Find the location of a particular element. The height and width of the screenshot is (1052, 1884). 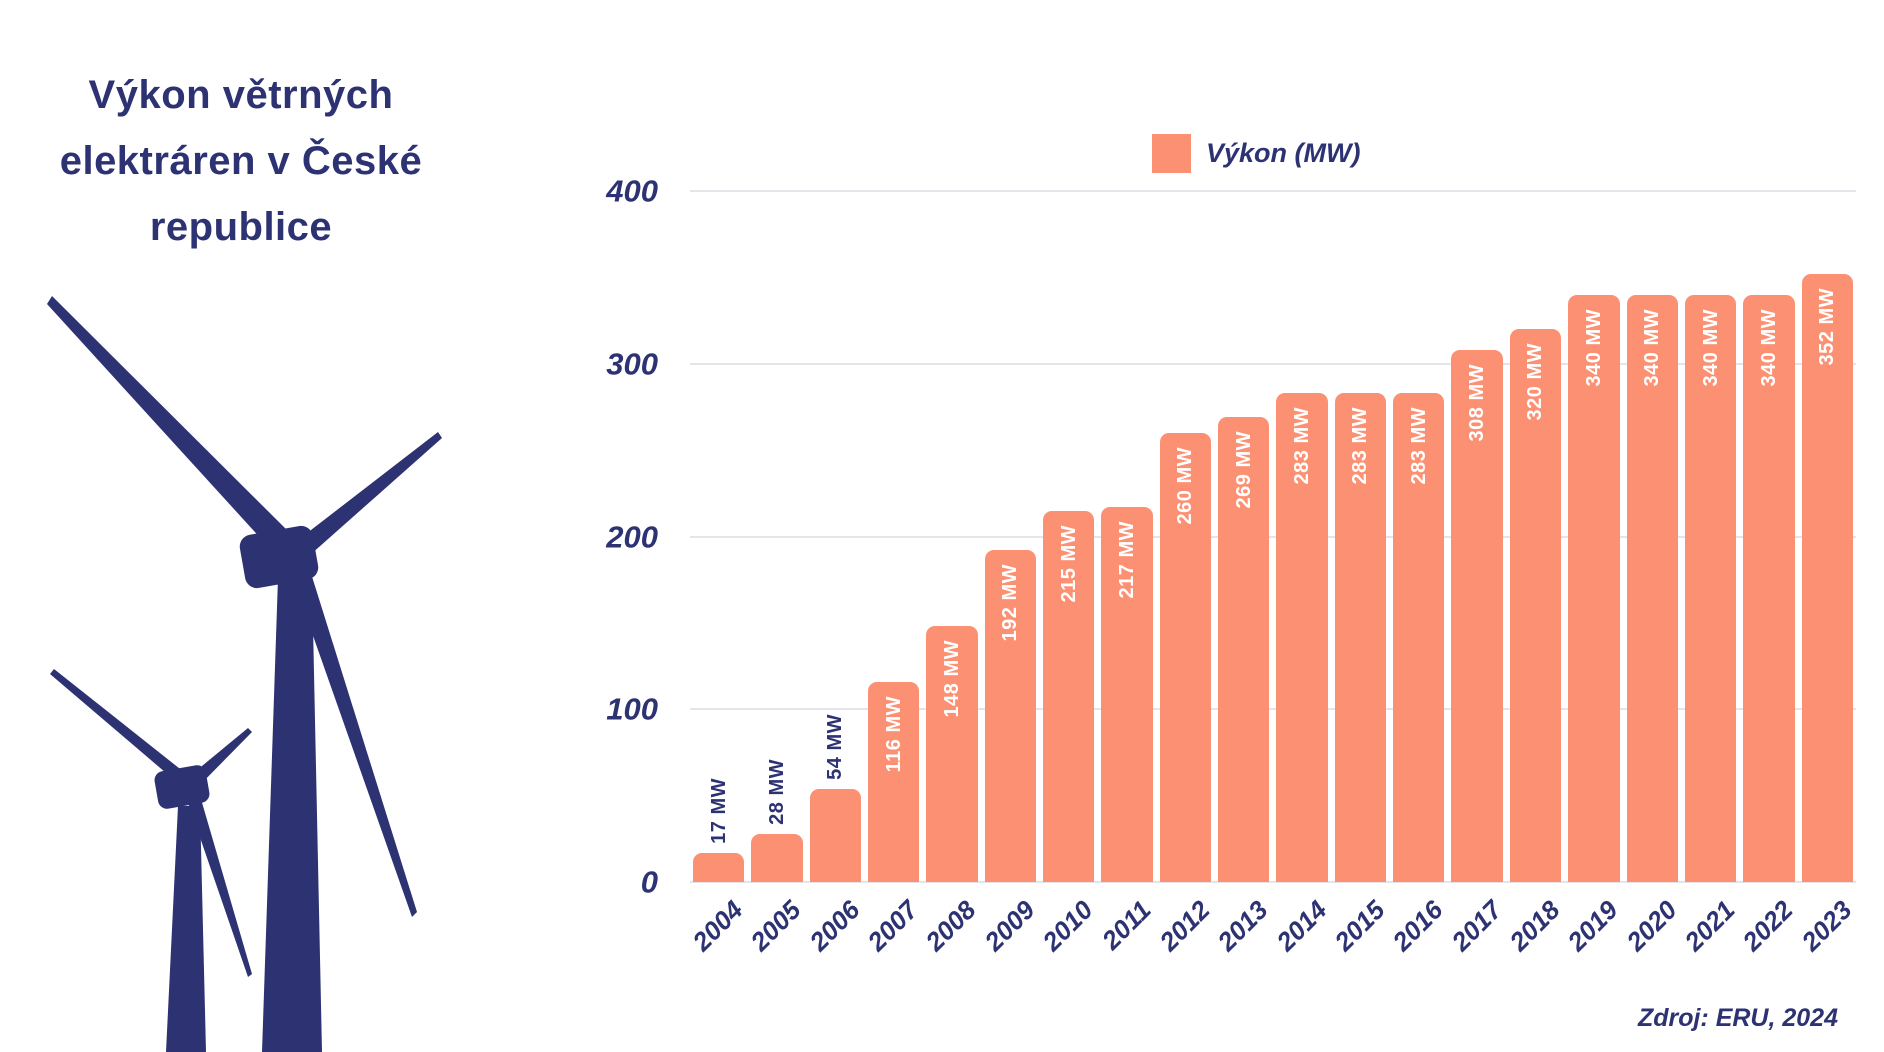

page-title-line-2: elektráren v České is located at coordinates (241, 161).